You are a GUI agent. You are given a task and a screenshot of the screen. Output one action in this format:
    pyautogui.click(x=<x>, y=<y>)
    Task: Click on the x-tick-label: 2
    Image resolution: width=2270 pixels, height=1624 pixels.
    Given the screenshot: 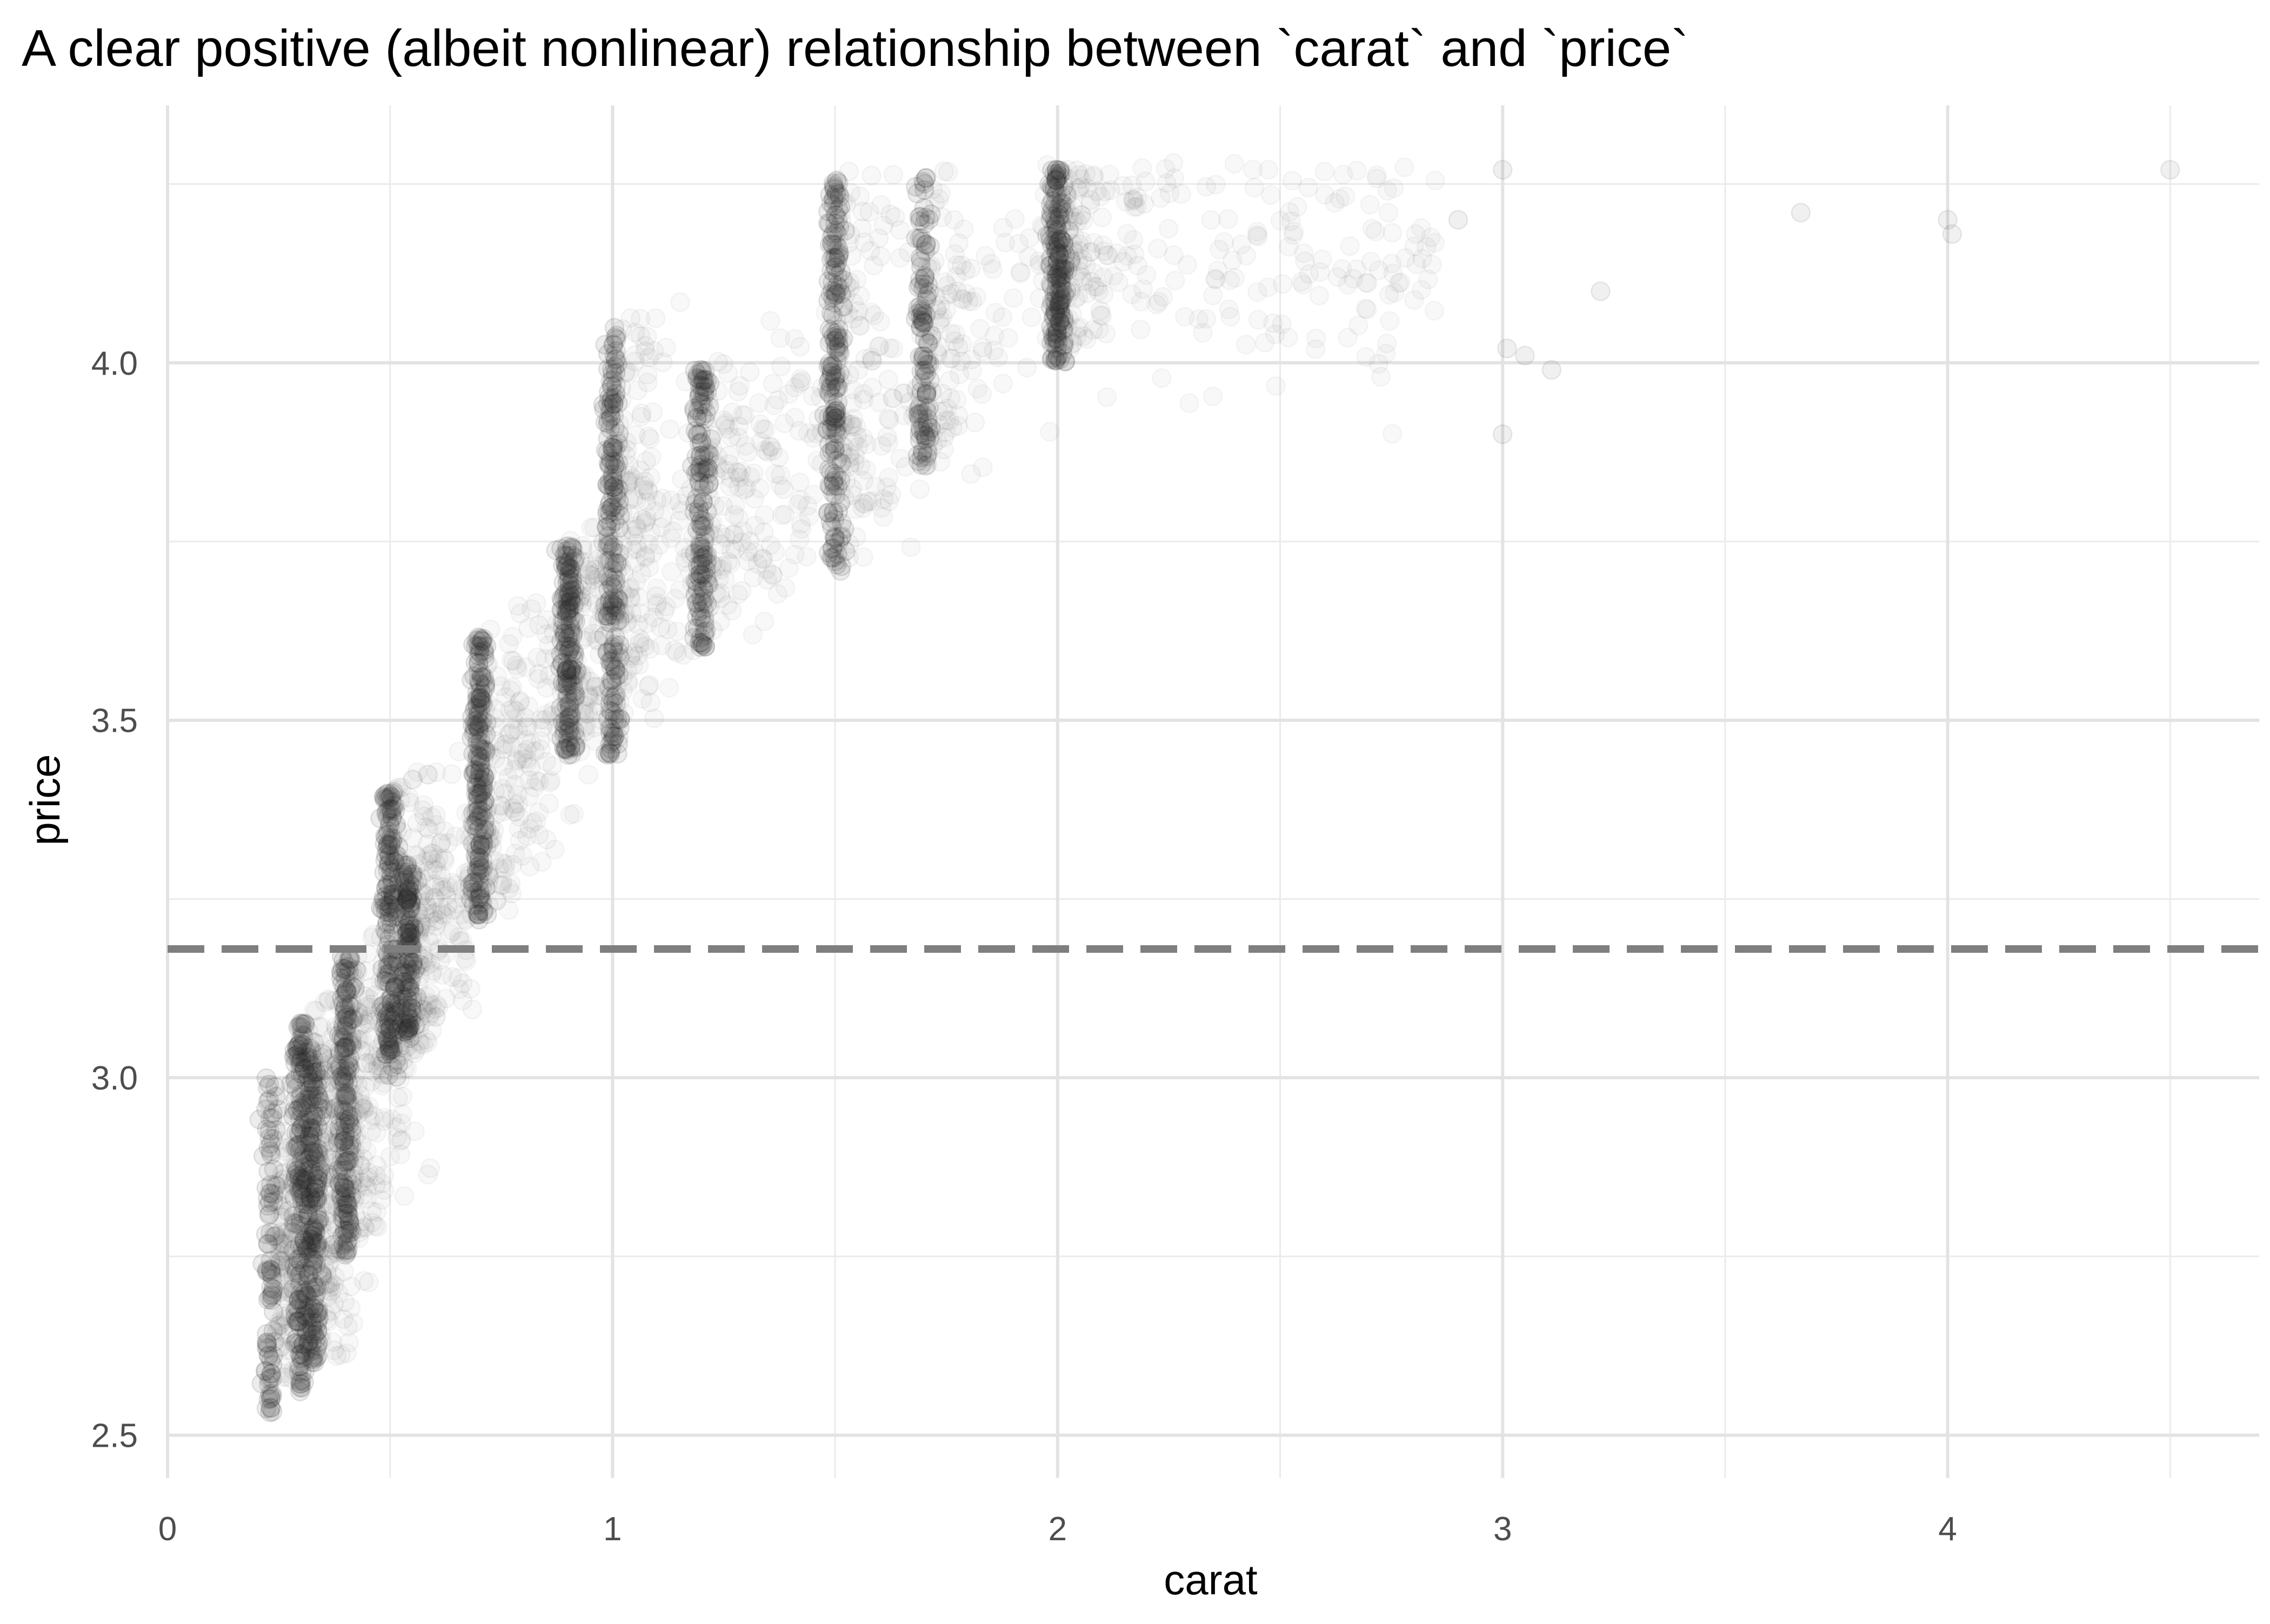 What is the action you would take?
    pyautogui.click(x=1058, y=1529)
    